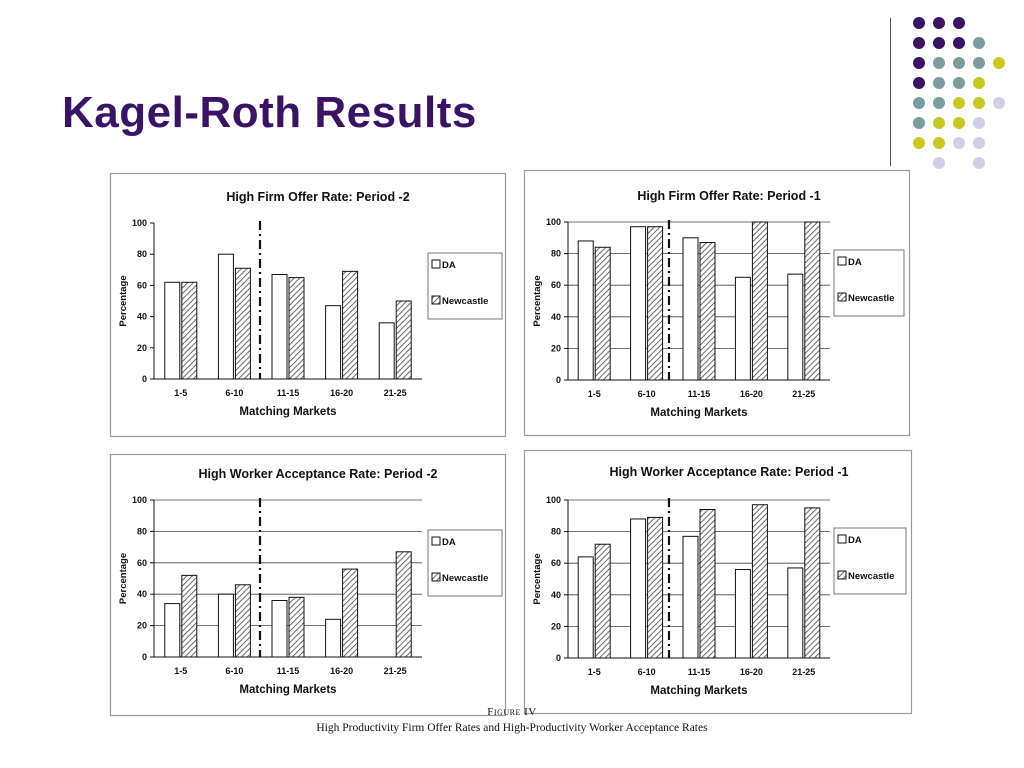  I want to click on legend-label: DA, so click(855, 262).